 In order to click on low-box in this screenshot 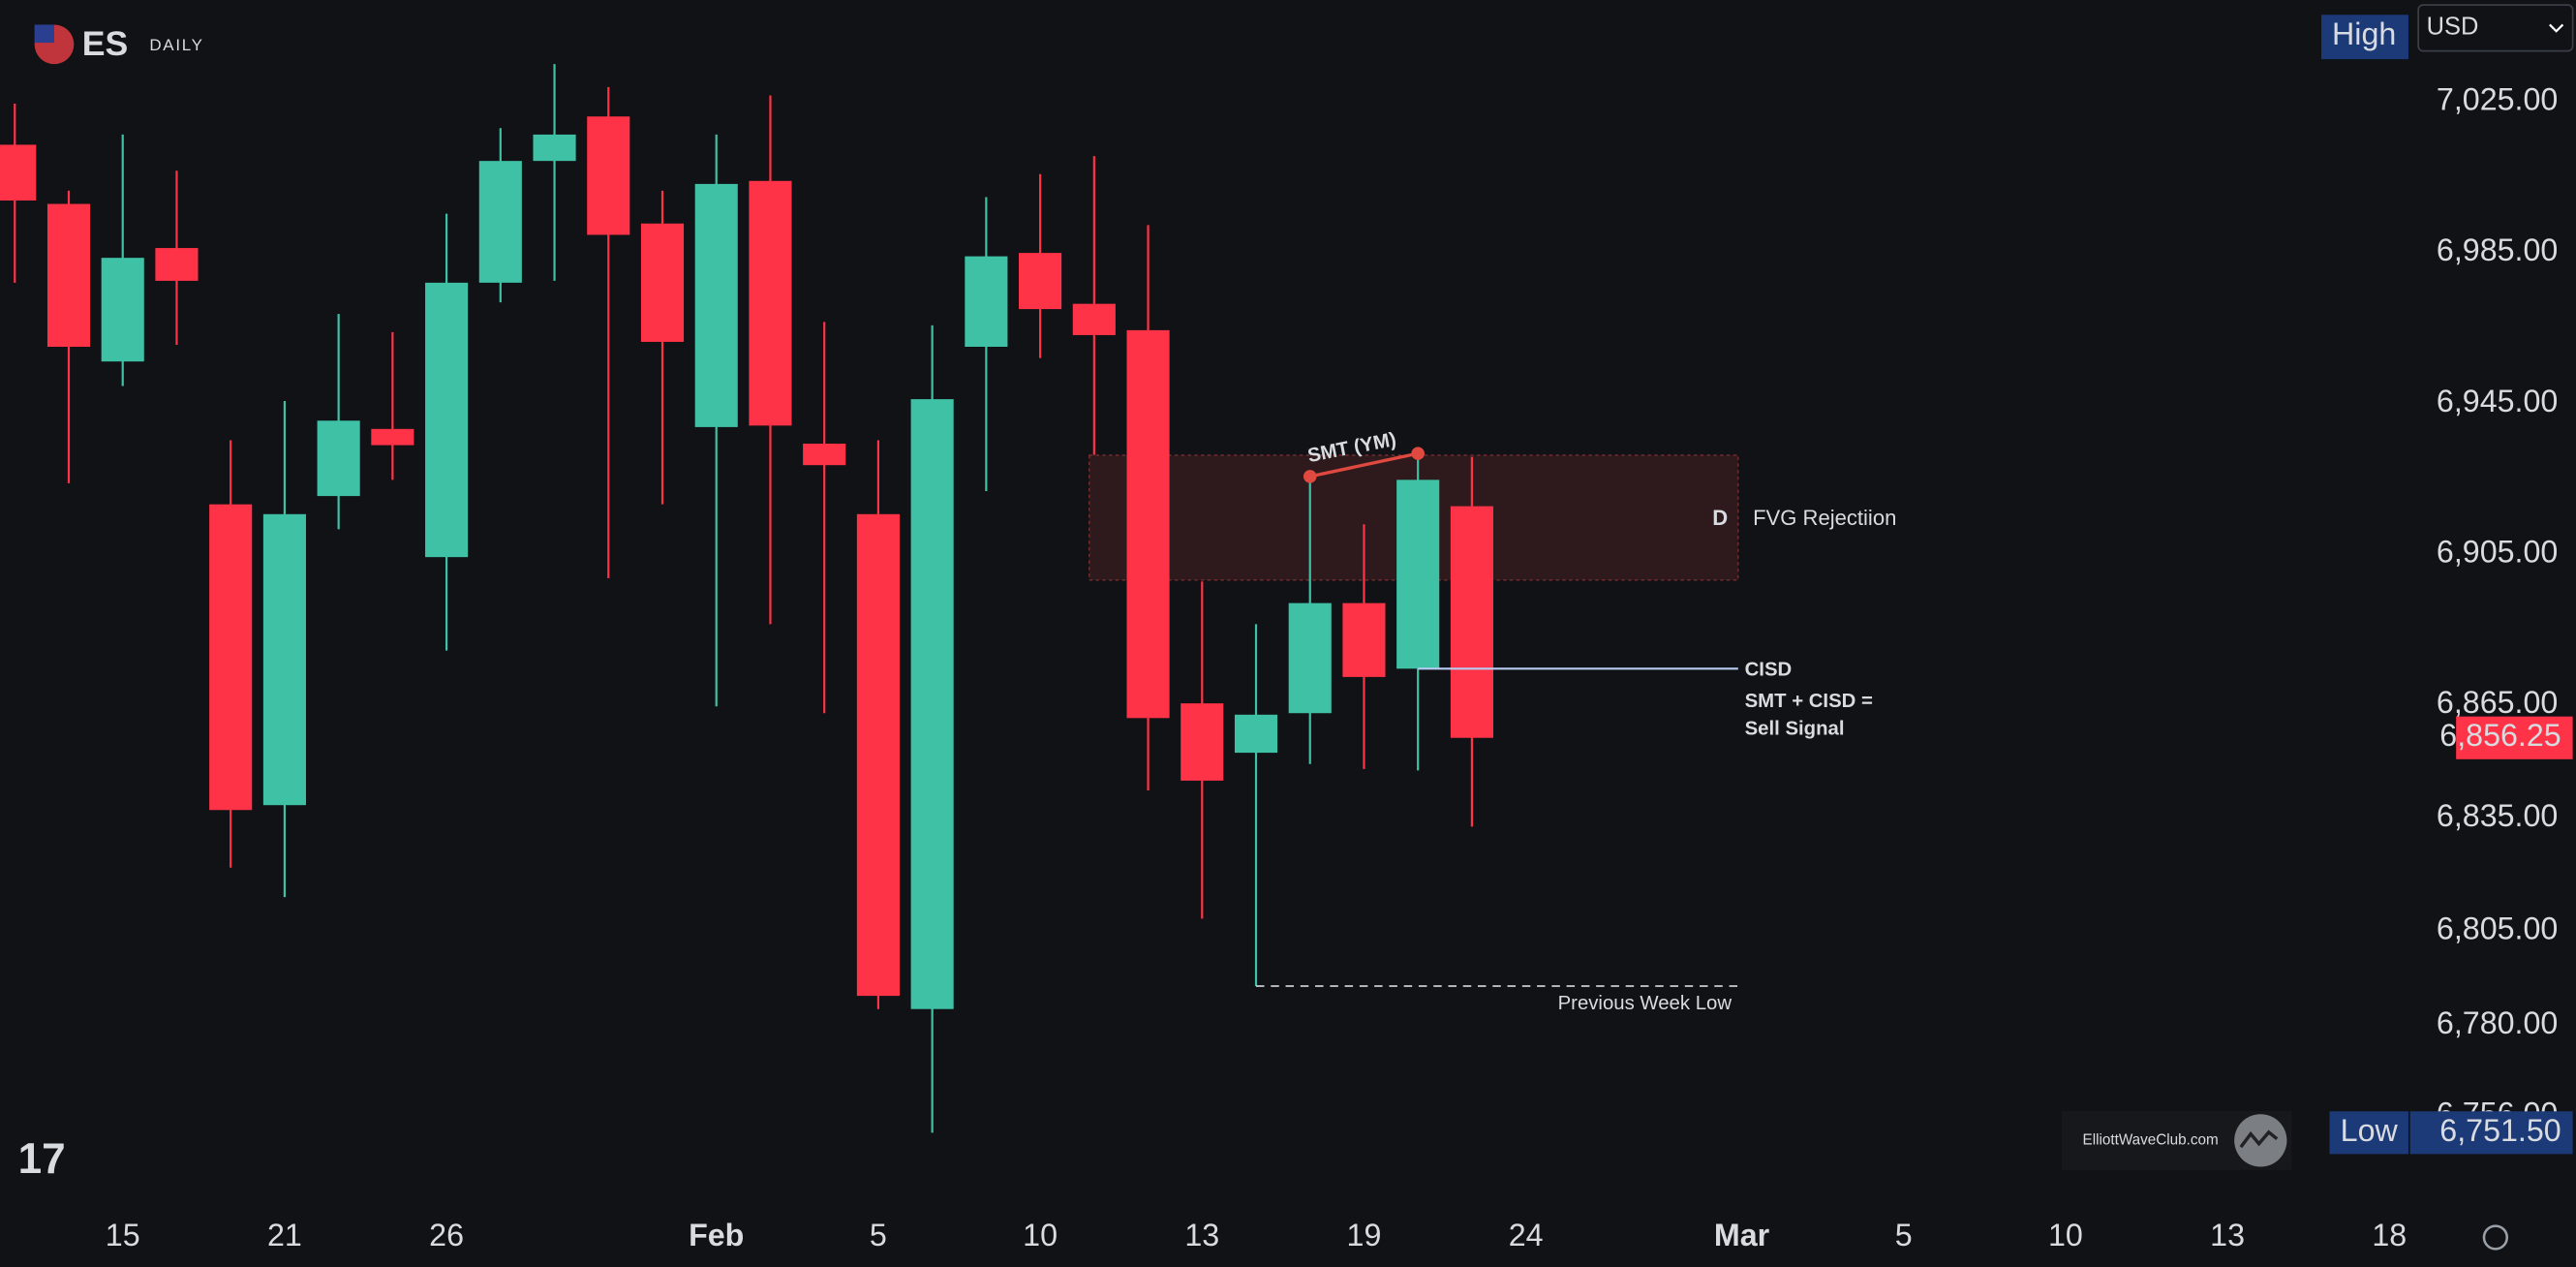, I will do `click(2368, 1133)`.